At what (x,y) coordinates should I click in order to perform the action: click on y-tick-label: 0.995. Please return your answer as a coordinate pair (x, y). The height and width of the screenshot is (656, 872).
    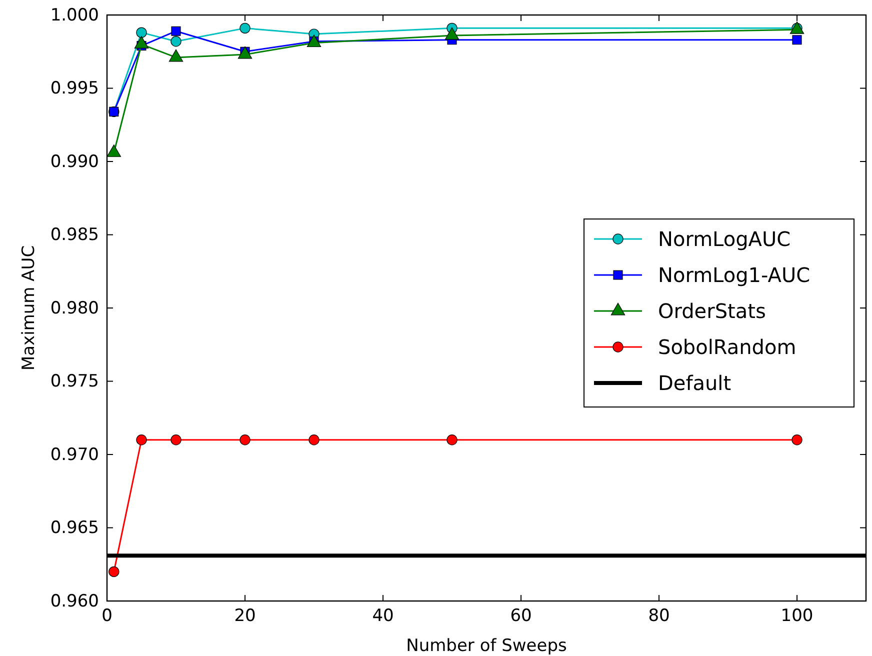
    Looking at the image, I should click on (74, 88).